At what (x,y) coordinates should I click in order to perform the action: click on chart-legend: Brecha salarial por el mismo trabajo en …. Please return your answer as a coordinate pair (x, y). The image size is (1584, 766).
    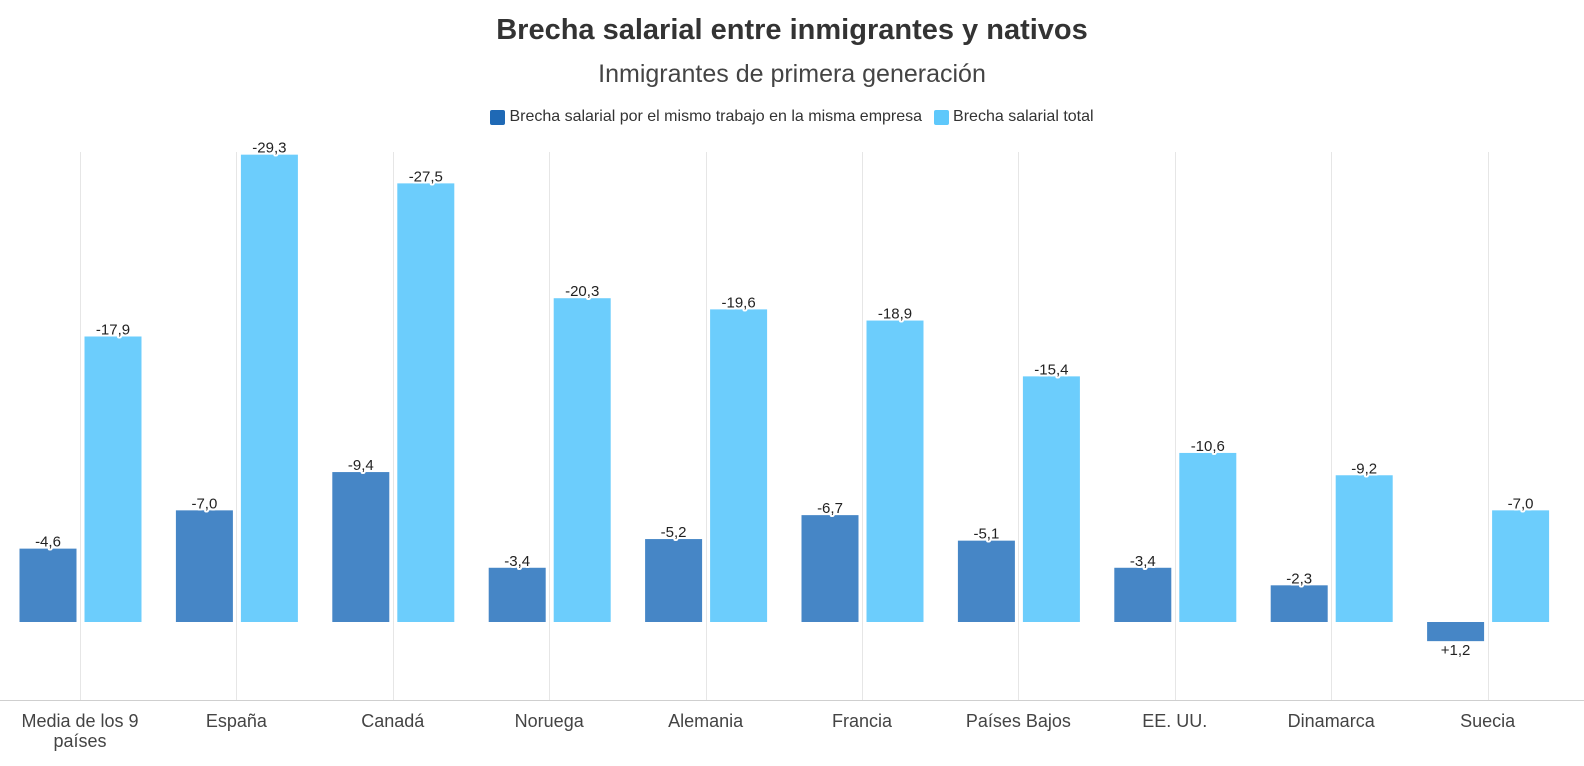
    Looking at the image, I should click on (792, 117).